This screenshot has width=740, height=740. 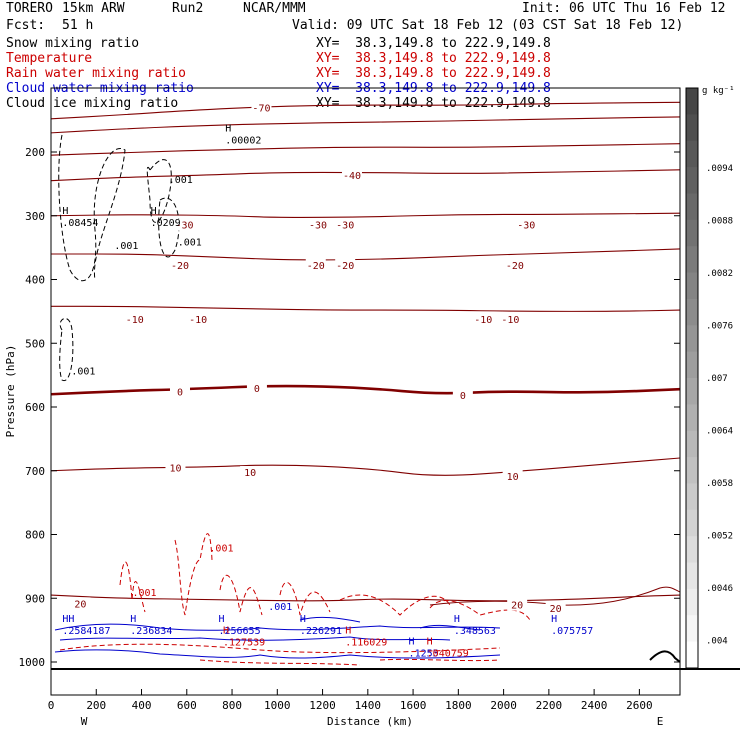 What do you see at coordinates (458, 705) in the screenshot?
I see `x-tick-label: 1800` at bounding box center [458, 705].